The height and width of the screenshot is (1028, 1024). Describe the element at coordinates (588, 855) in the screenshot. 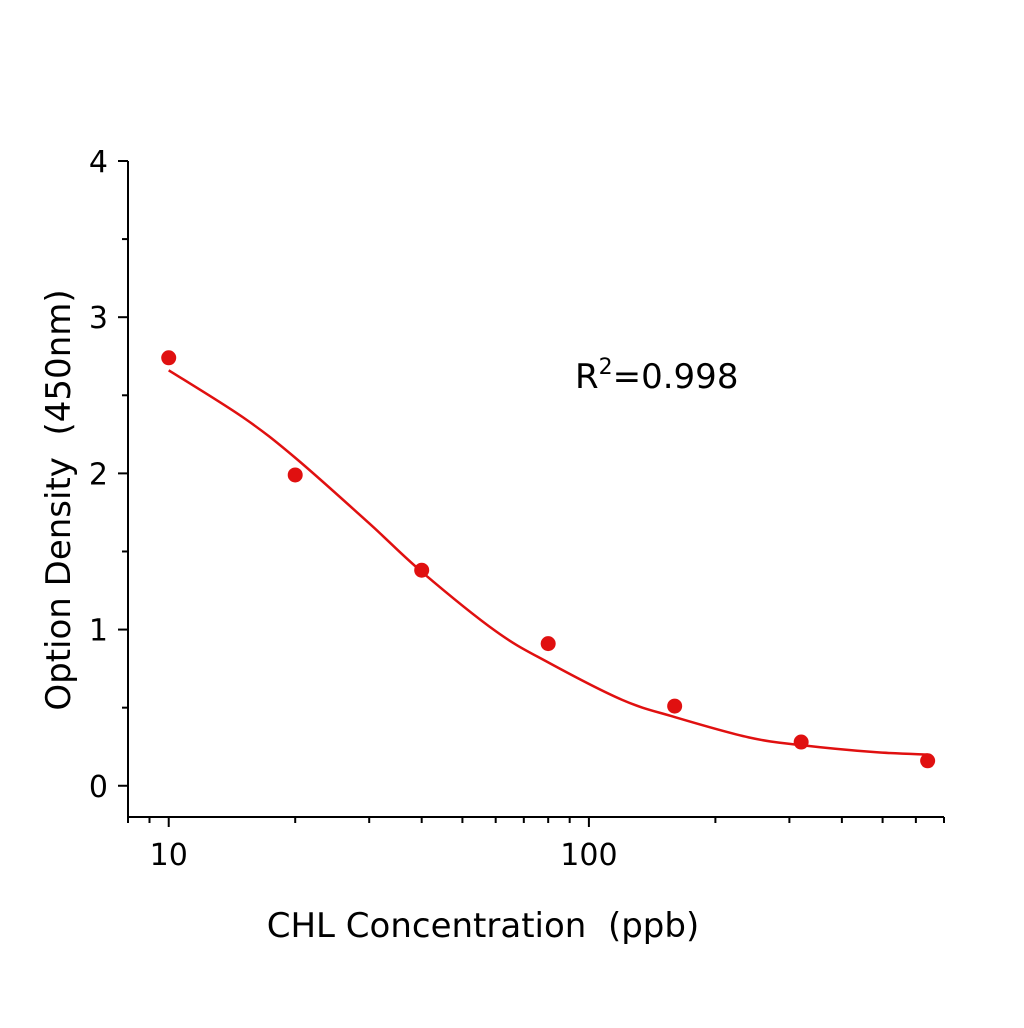

I see `x-tick-label: 100` at that location.